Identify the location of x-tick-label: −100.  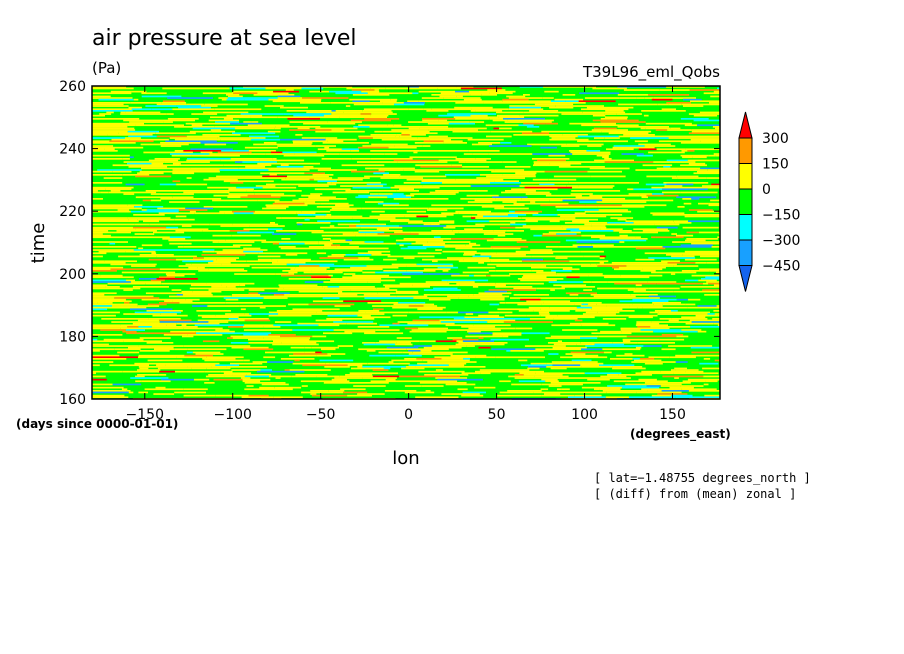
(233, 415).